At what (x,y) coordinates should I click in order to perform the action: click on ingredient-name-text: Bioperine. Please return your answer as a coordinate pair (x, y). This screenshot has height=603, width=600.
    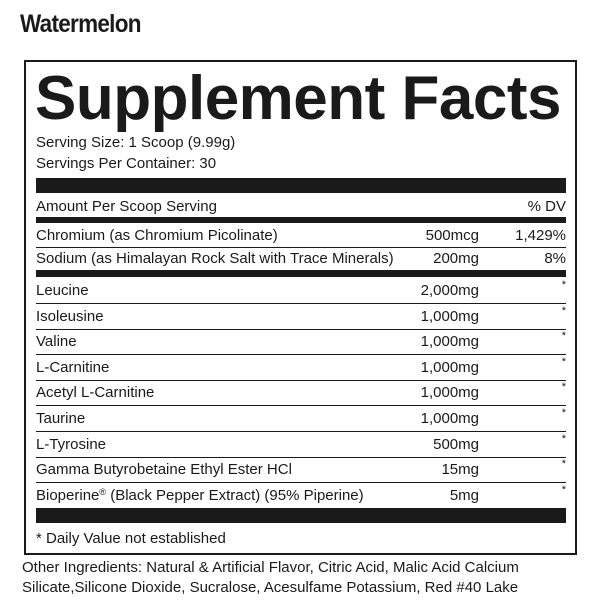
    Looking at the image, I should click on (68, 495).